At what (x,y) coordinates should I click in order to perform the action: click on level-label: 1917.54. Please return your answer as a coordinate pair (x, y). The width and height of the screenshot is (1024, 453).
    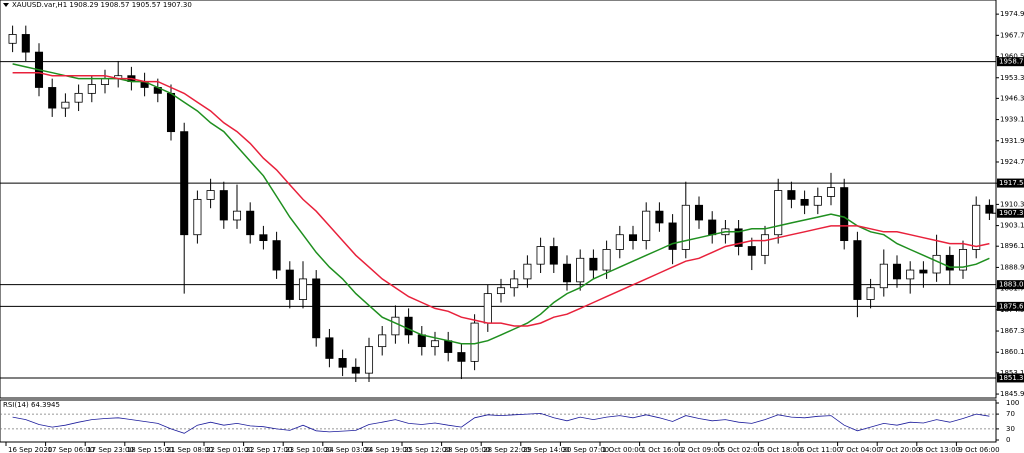
    Looking at the image, I should click on (1011, 183).